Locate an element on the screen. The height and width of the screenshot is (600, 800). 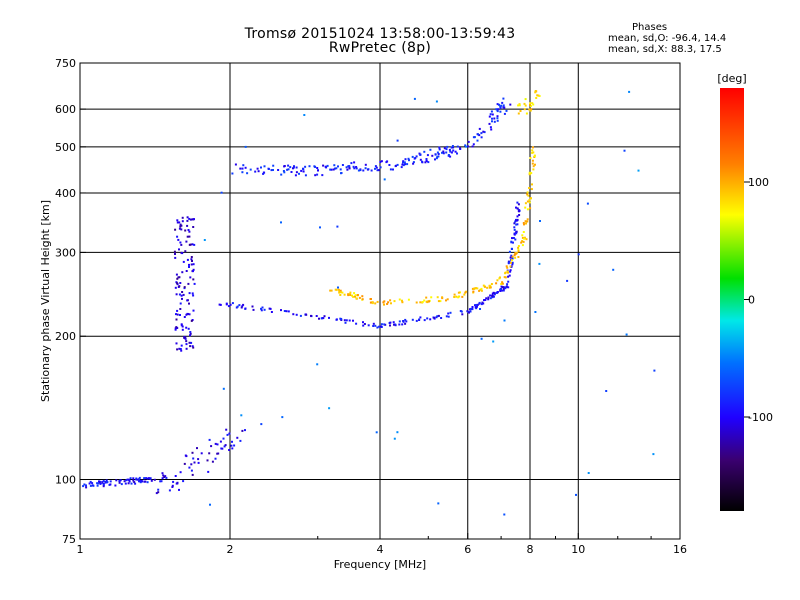
colorbar-ticks: 100 0 -100 is located at coordinates (758, 300).